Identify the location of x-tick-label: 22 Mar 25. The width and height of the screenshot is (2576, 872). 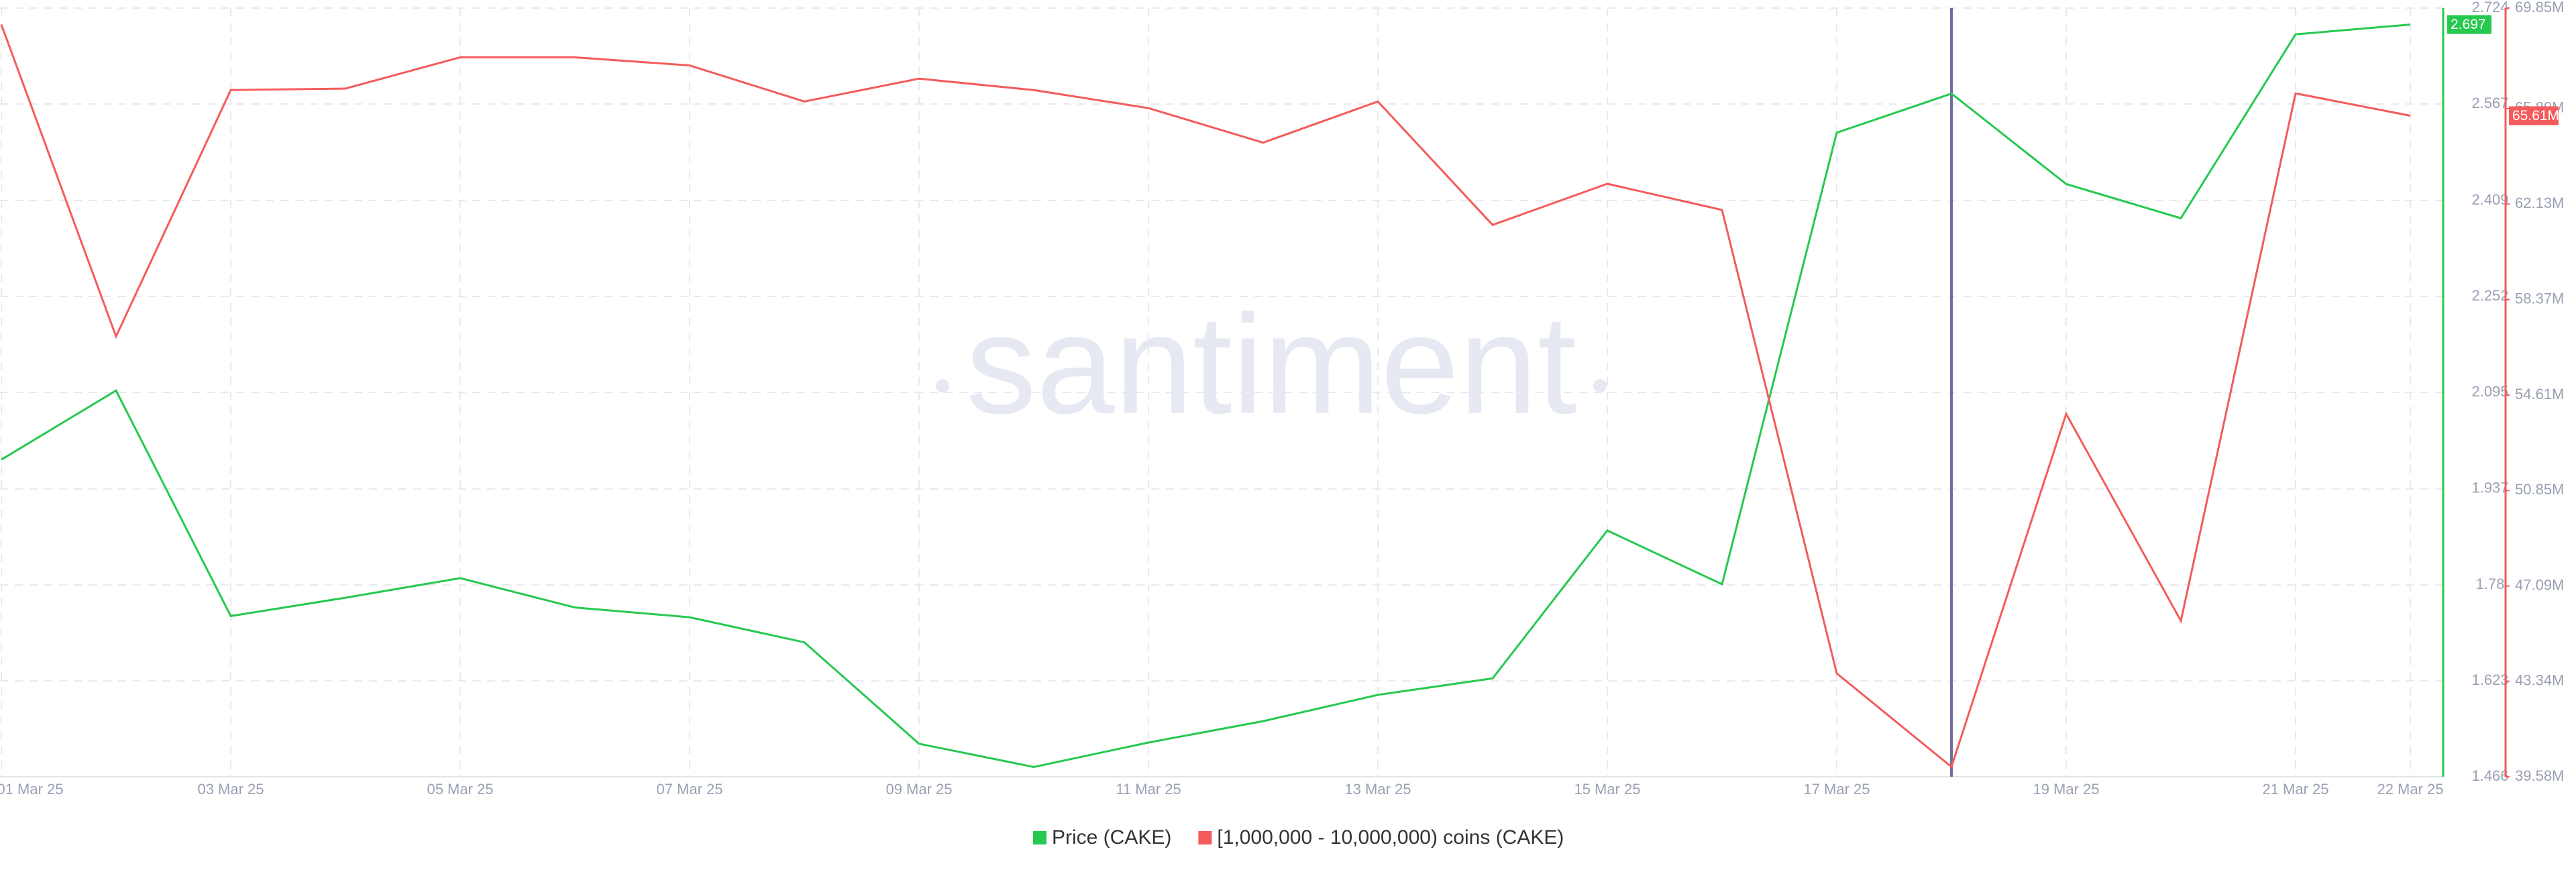
(2410, 790).